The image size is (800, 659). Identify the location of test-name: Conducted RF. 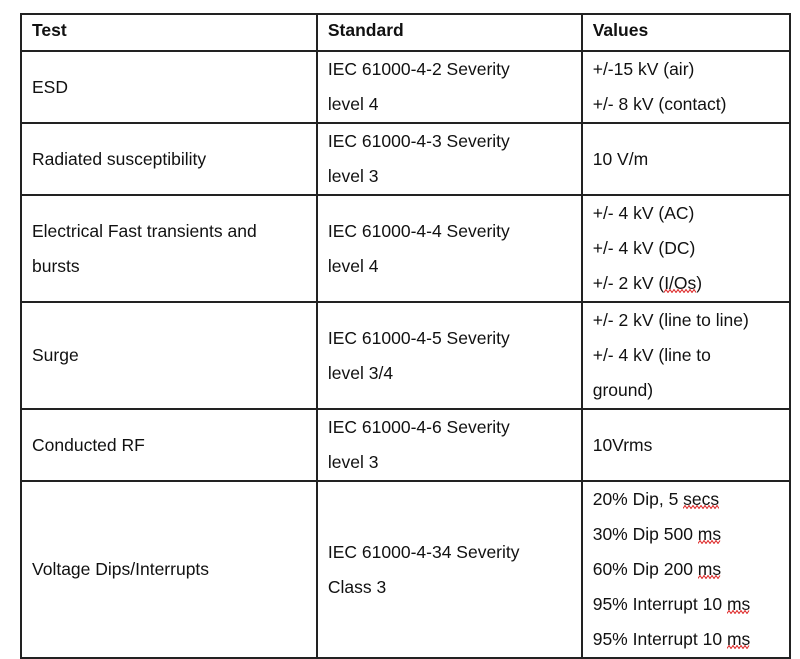
(88, 444).